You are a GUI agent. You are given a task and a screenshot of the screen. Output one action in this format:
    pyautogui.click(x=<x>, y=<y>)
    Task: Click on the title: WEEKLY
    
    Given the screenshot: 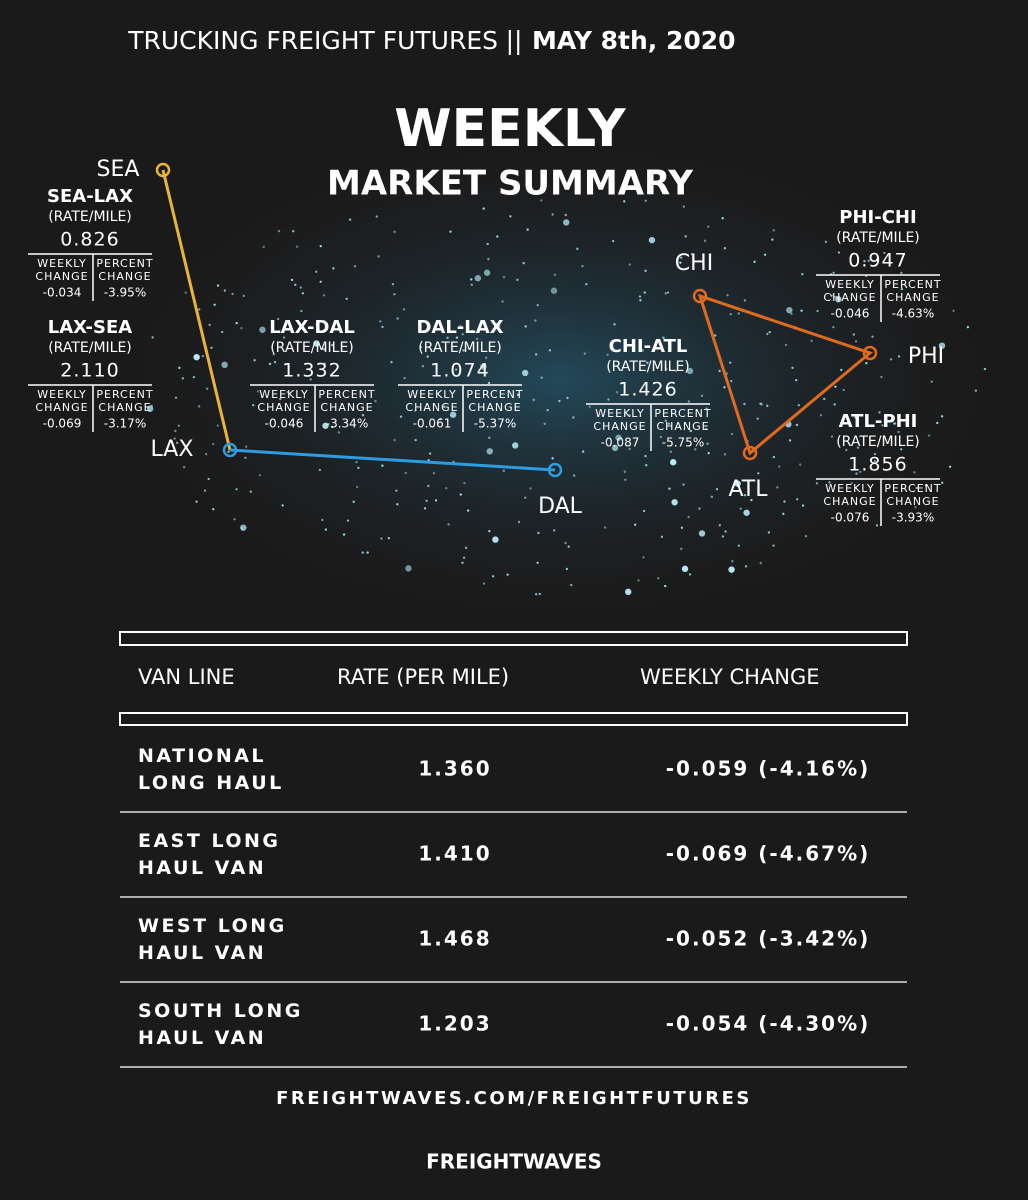 What is the action you would take?
    pyautogui.click(x=510, y=129)
    